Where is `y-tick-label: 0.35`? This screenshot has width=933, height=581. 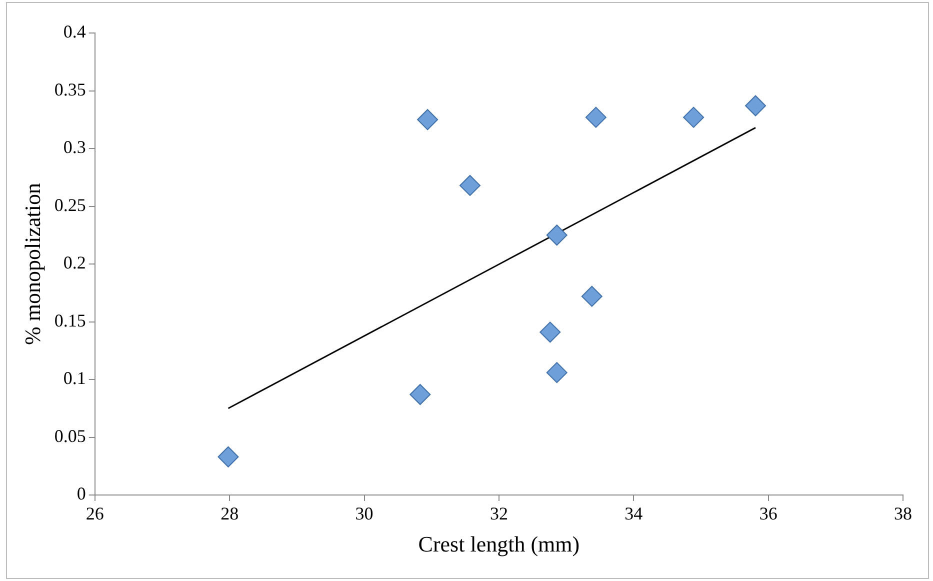 y-tick-label: 0.35 is located at coordinates (70, 89).